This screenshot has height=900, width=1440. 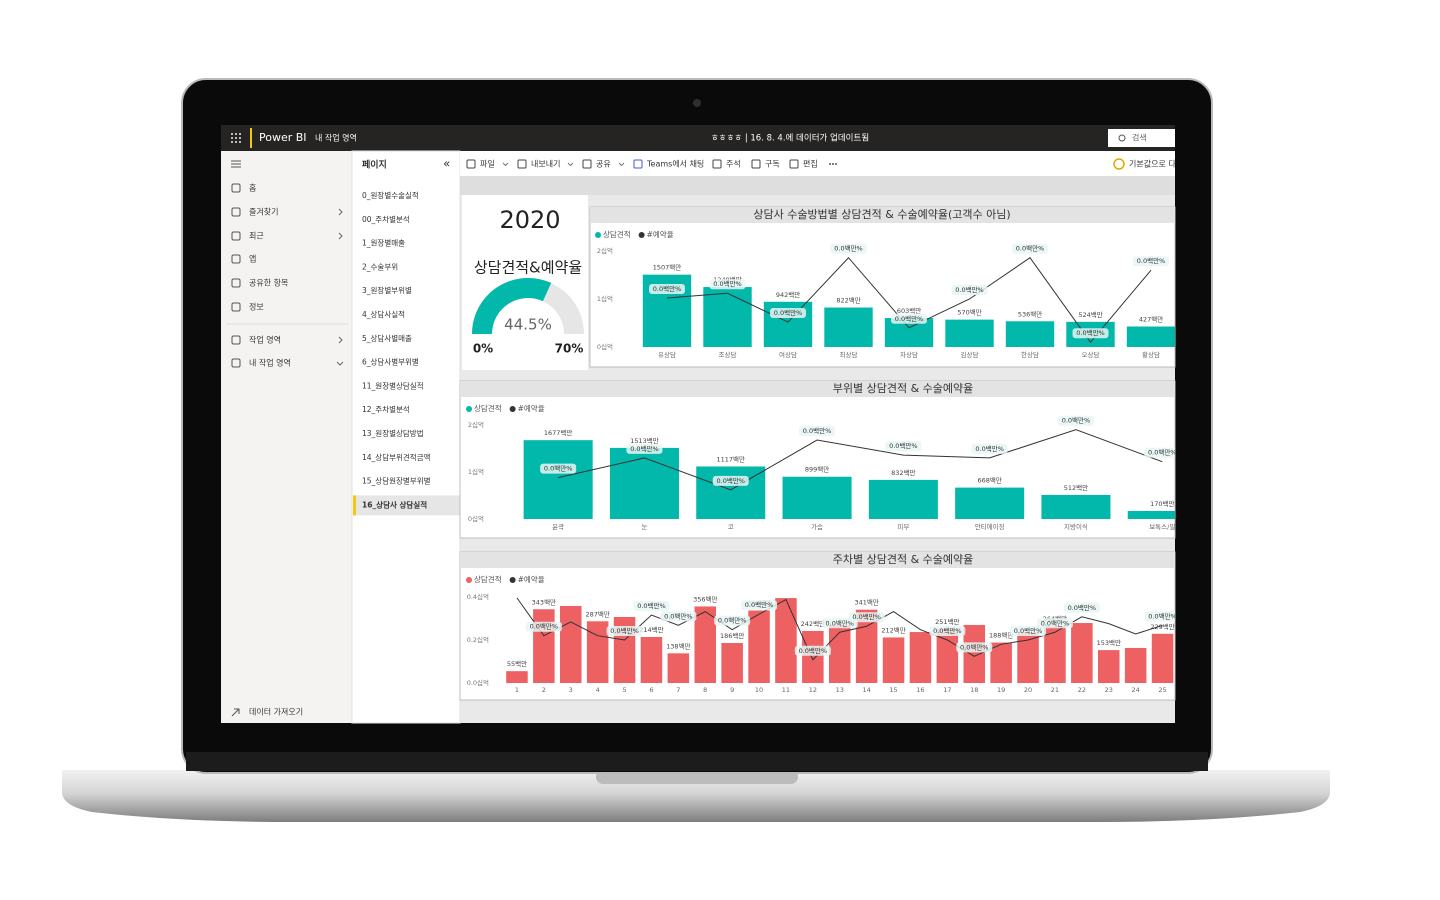 I want to click on hamburger, so click(x=236, y=164).